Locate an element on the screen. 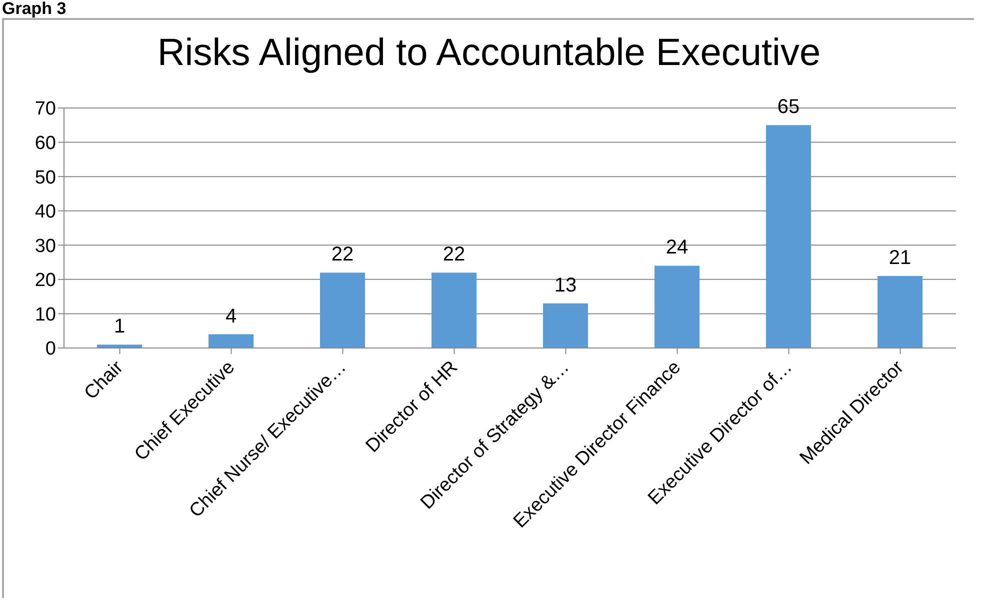 This screenshot has height=605, width=984. data-label: 21 is located at coordinates (900, 258).